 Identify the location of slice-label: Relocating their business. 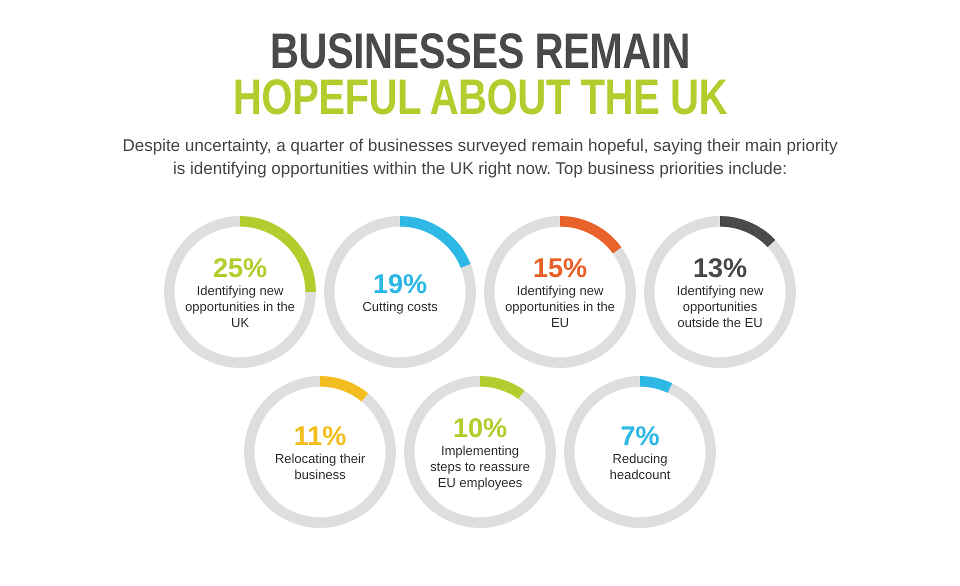
(320, 467).